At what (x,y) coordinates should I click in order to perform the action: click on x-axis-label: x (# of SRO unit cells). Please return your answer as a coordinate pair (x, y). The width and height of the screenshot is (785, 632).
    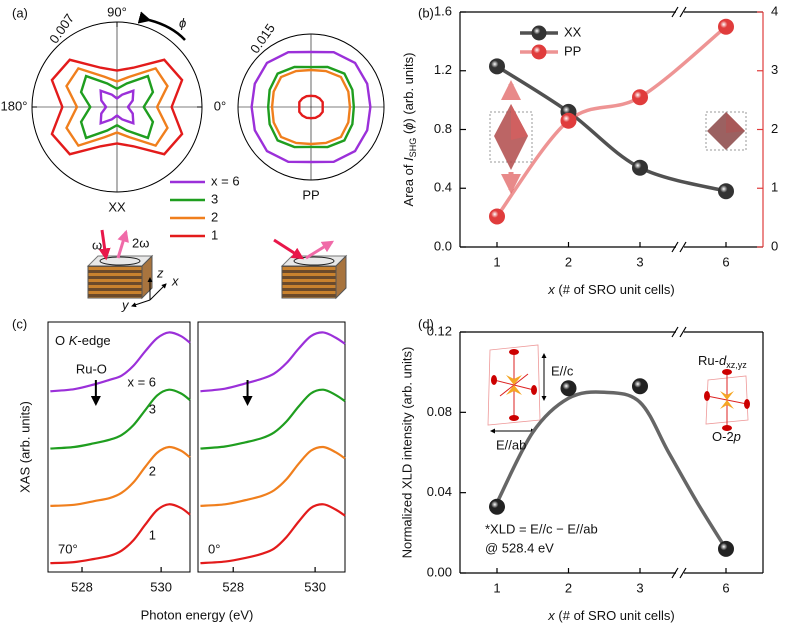
    Looking at the image, I should click on (610, 615).